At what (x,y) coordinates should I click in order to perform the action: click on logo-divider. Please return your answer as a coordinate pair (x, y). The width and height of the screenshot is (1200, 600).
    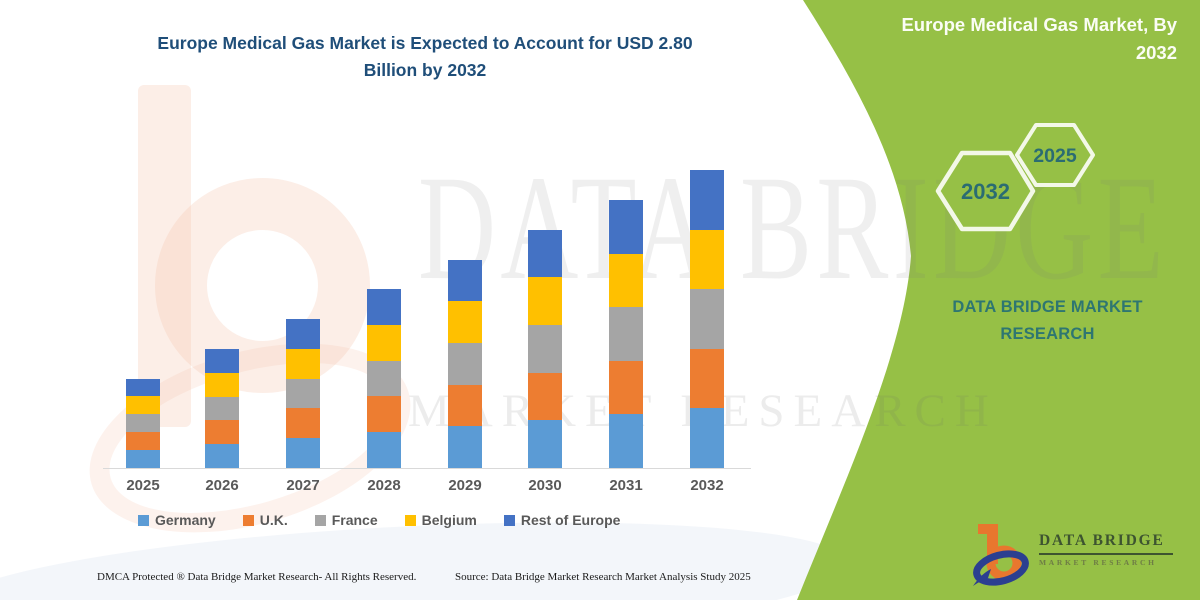
    Looking at the image, I should click on (1106, 554).